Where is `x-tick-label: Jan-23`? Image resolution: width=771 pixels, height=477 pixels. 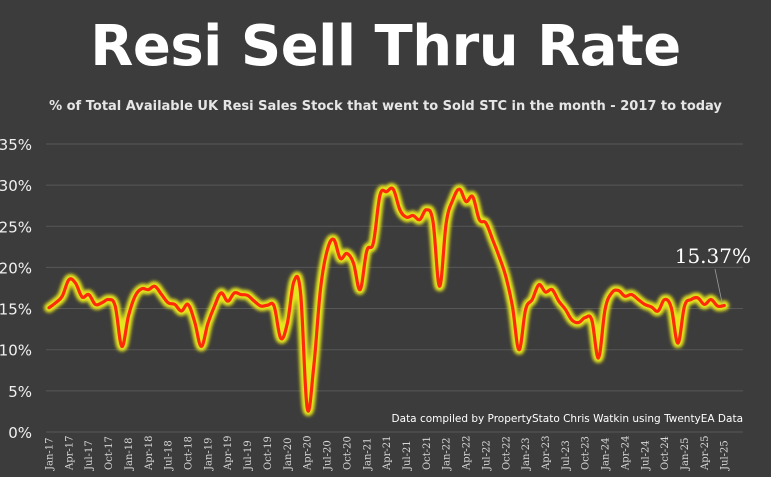
x-tick-label: Jan-23 is located at coordinates (526, 454).